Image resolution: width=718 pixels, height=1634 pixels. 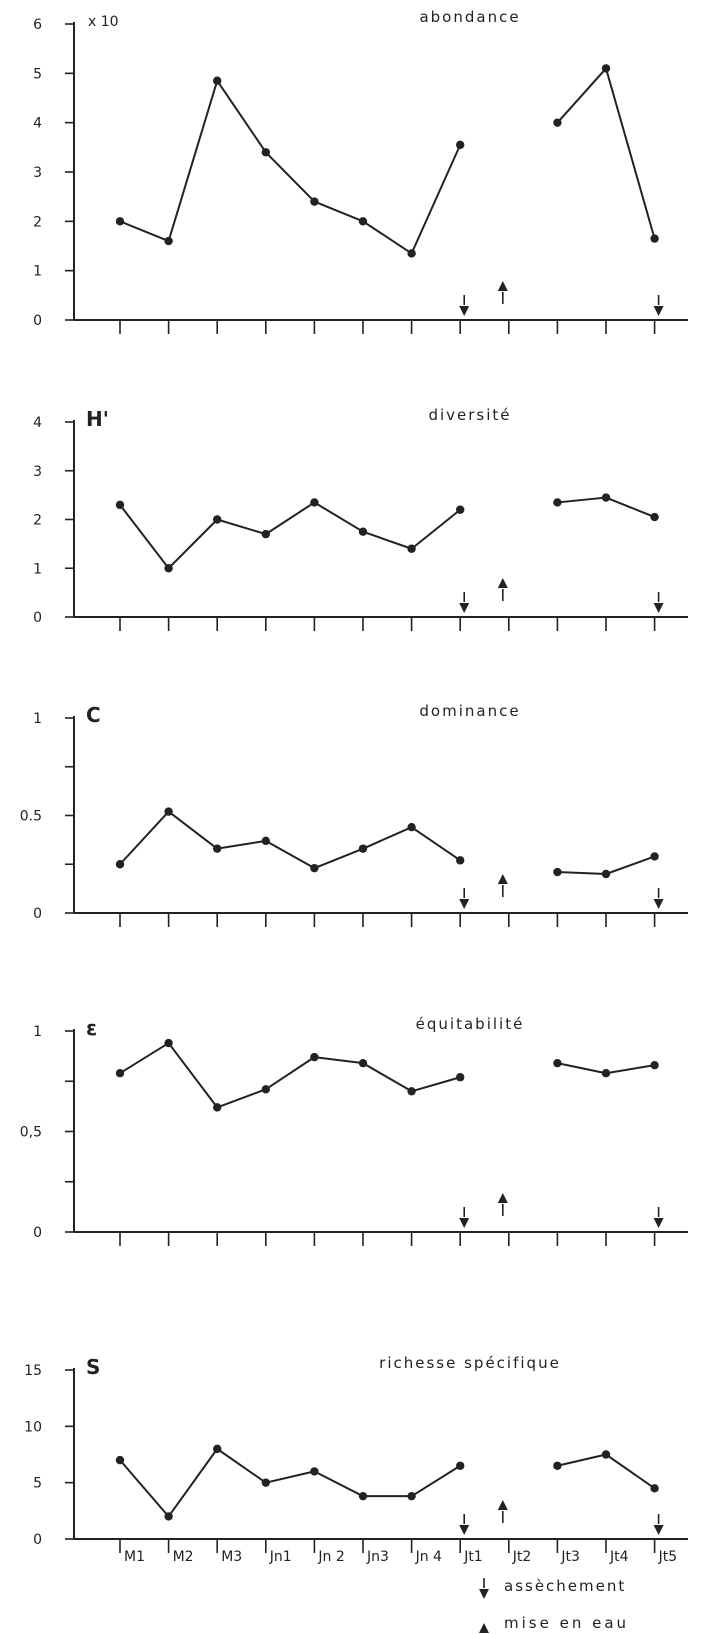 What do you see at coordinates (134, 1557) in the screenshot?
I see `x-tick-label: M1` at bounding box center [134, 1557].